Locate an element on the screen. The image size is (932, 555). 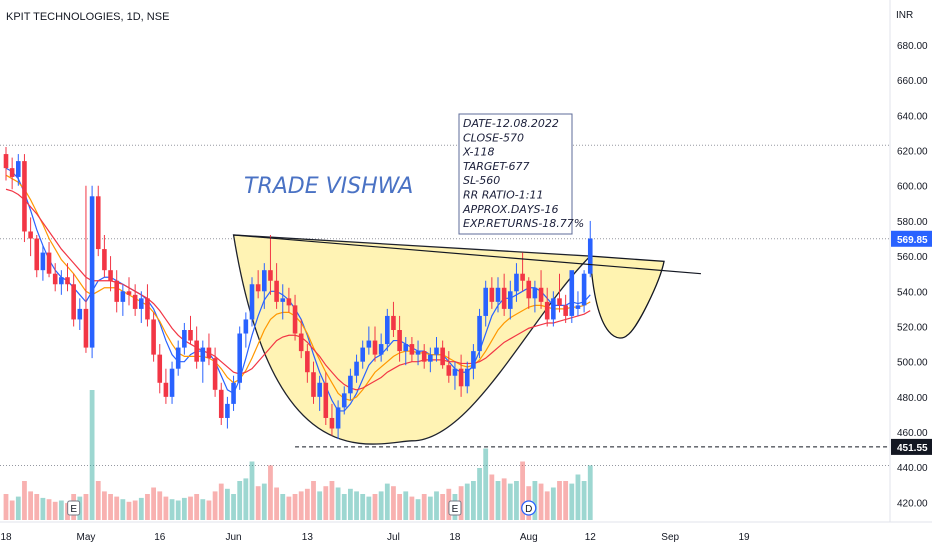
y-tick-label: 600.00 is located at coordinates (912, 187).